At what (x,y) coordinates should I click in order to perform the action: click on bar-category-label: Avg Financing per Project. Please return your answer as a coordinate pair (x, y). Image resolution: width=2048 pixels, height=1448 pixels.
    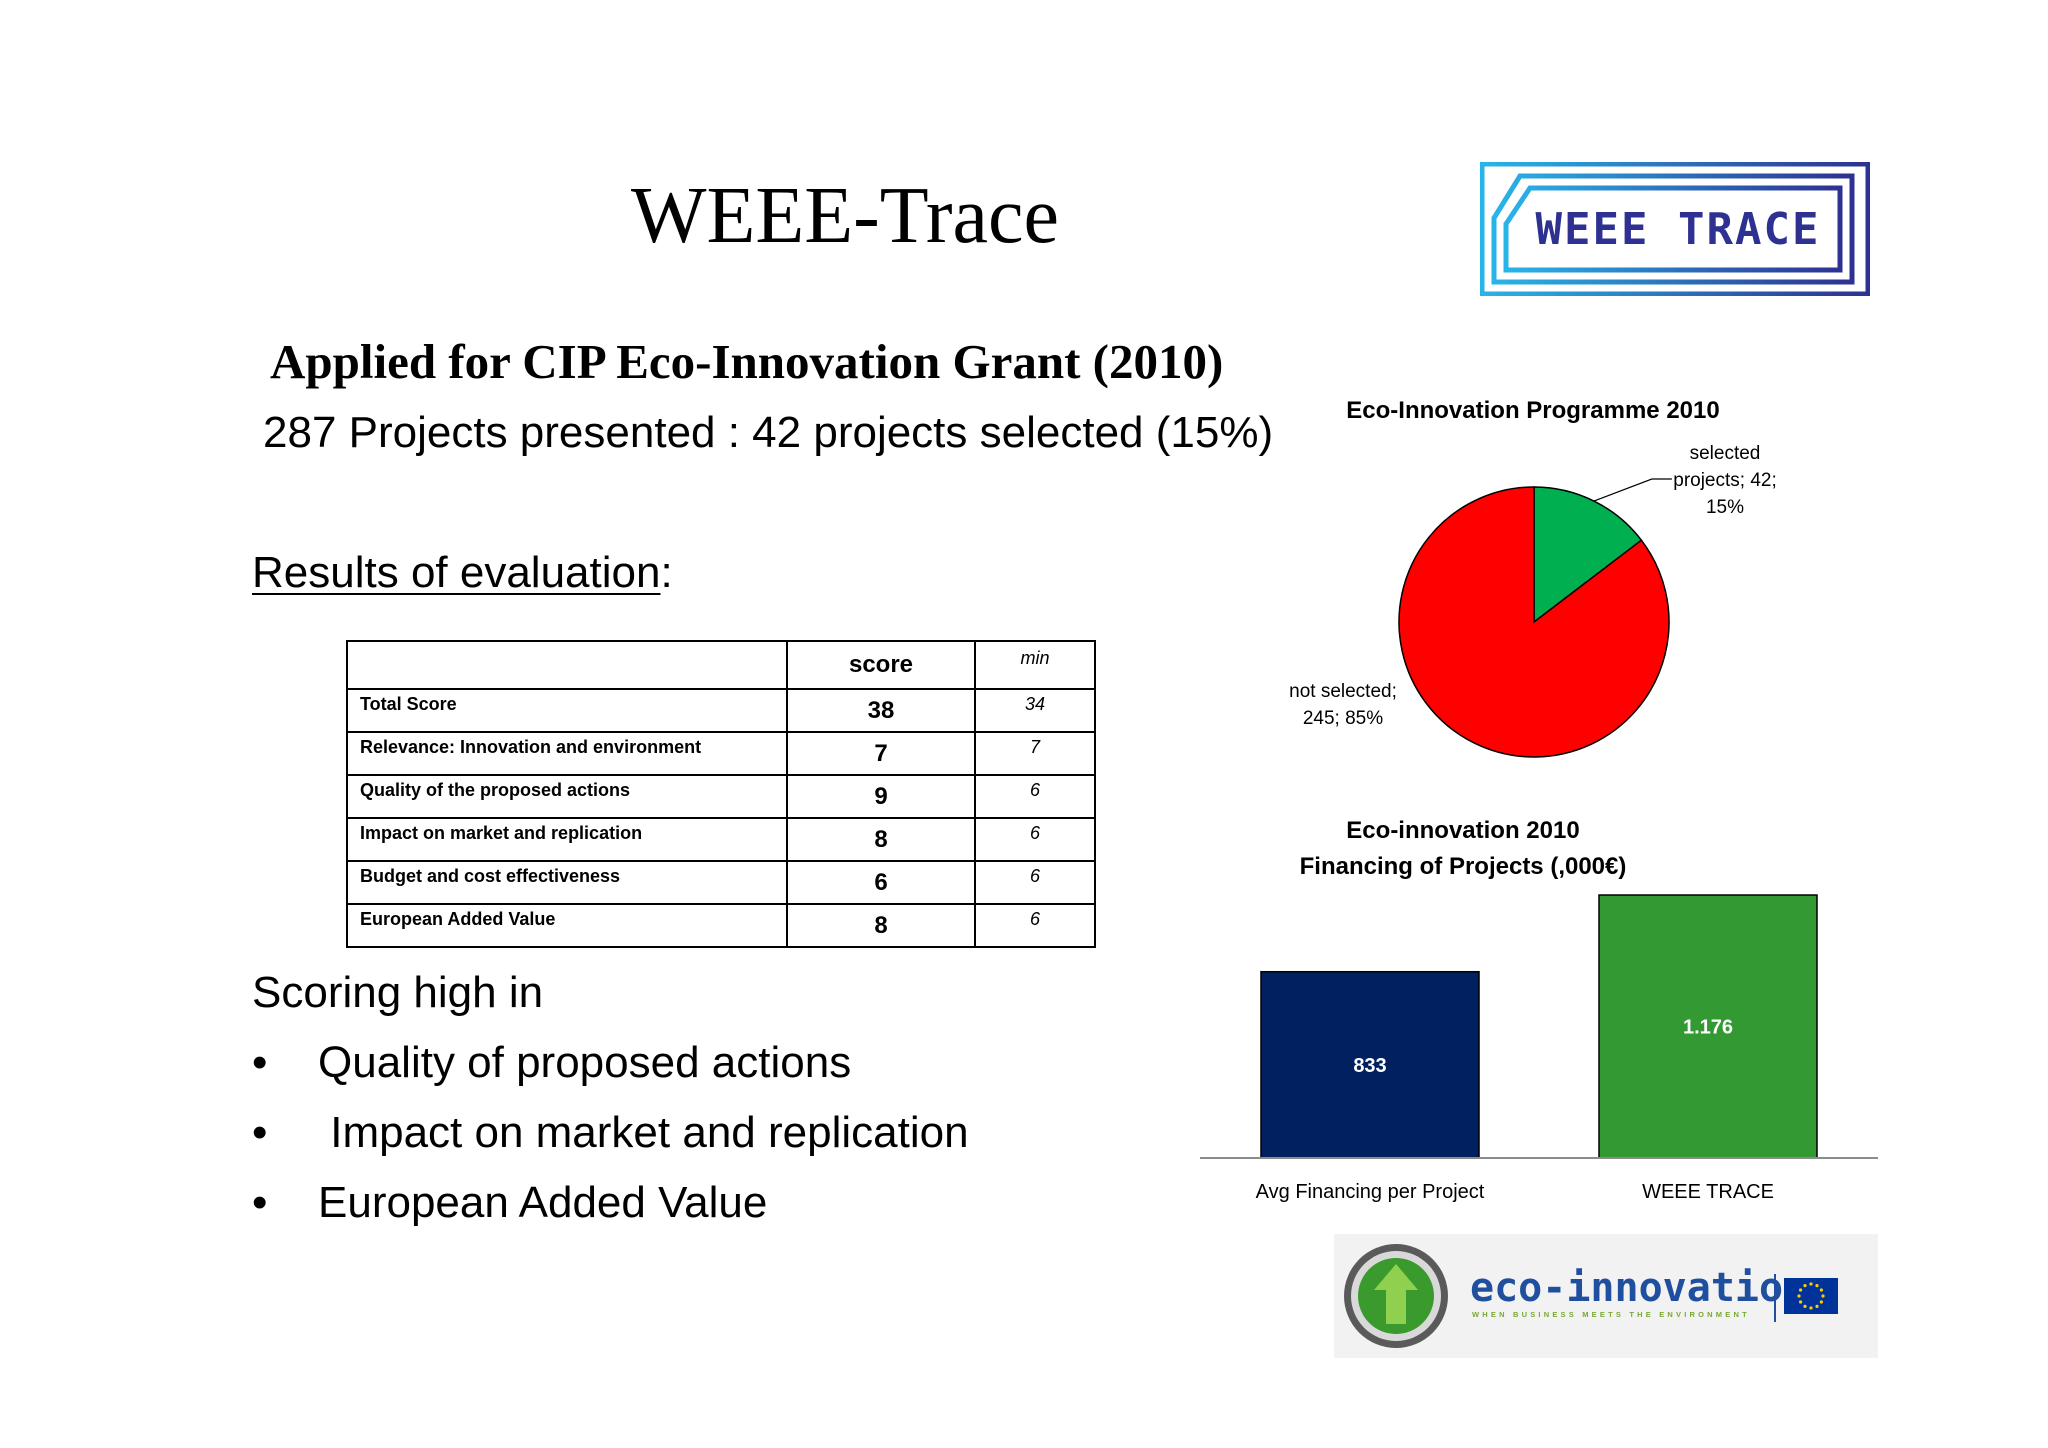
    Looking at the image, I should click on (1370, 1192).